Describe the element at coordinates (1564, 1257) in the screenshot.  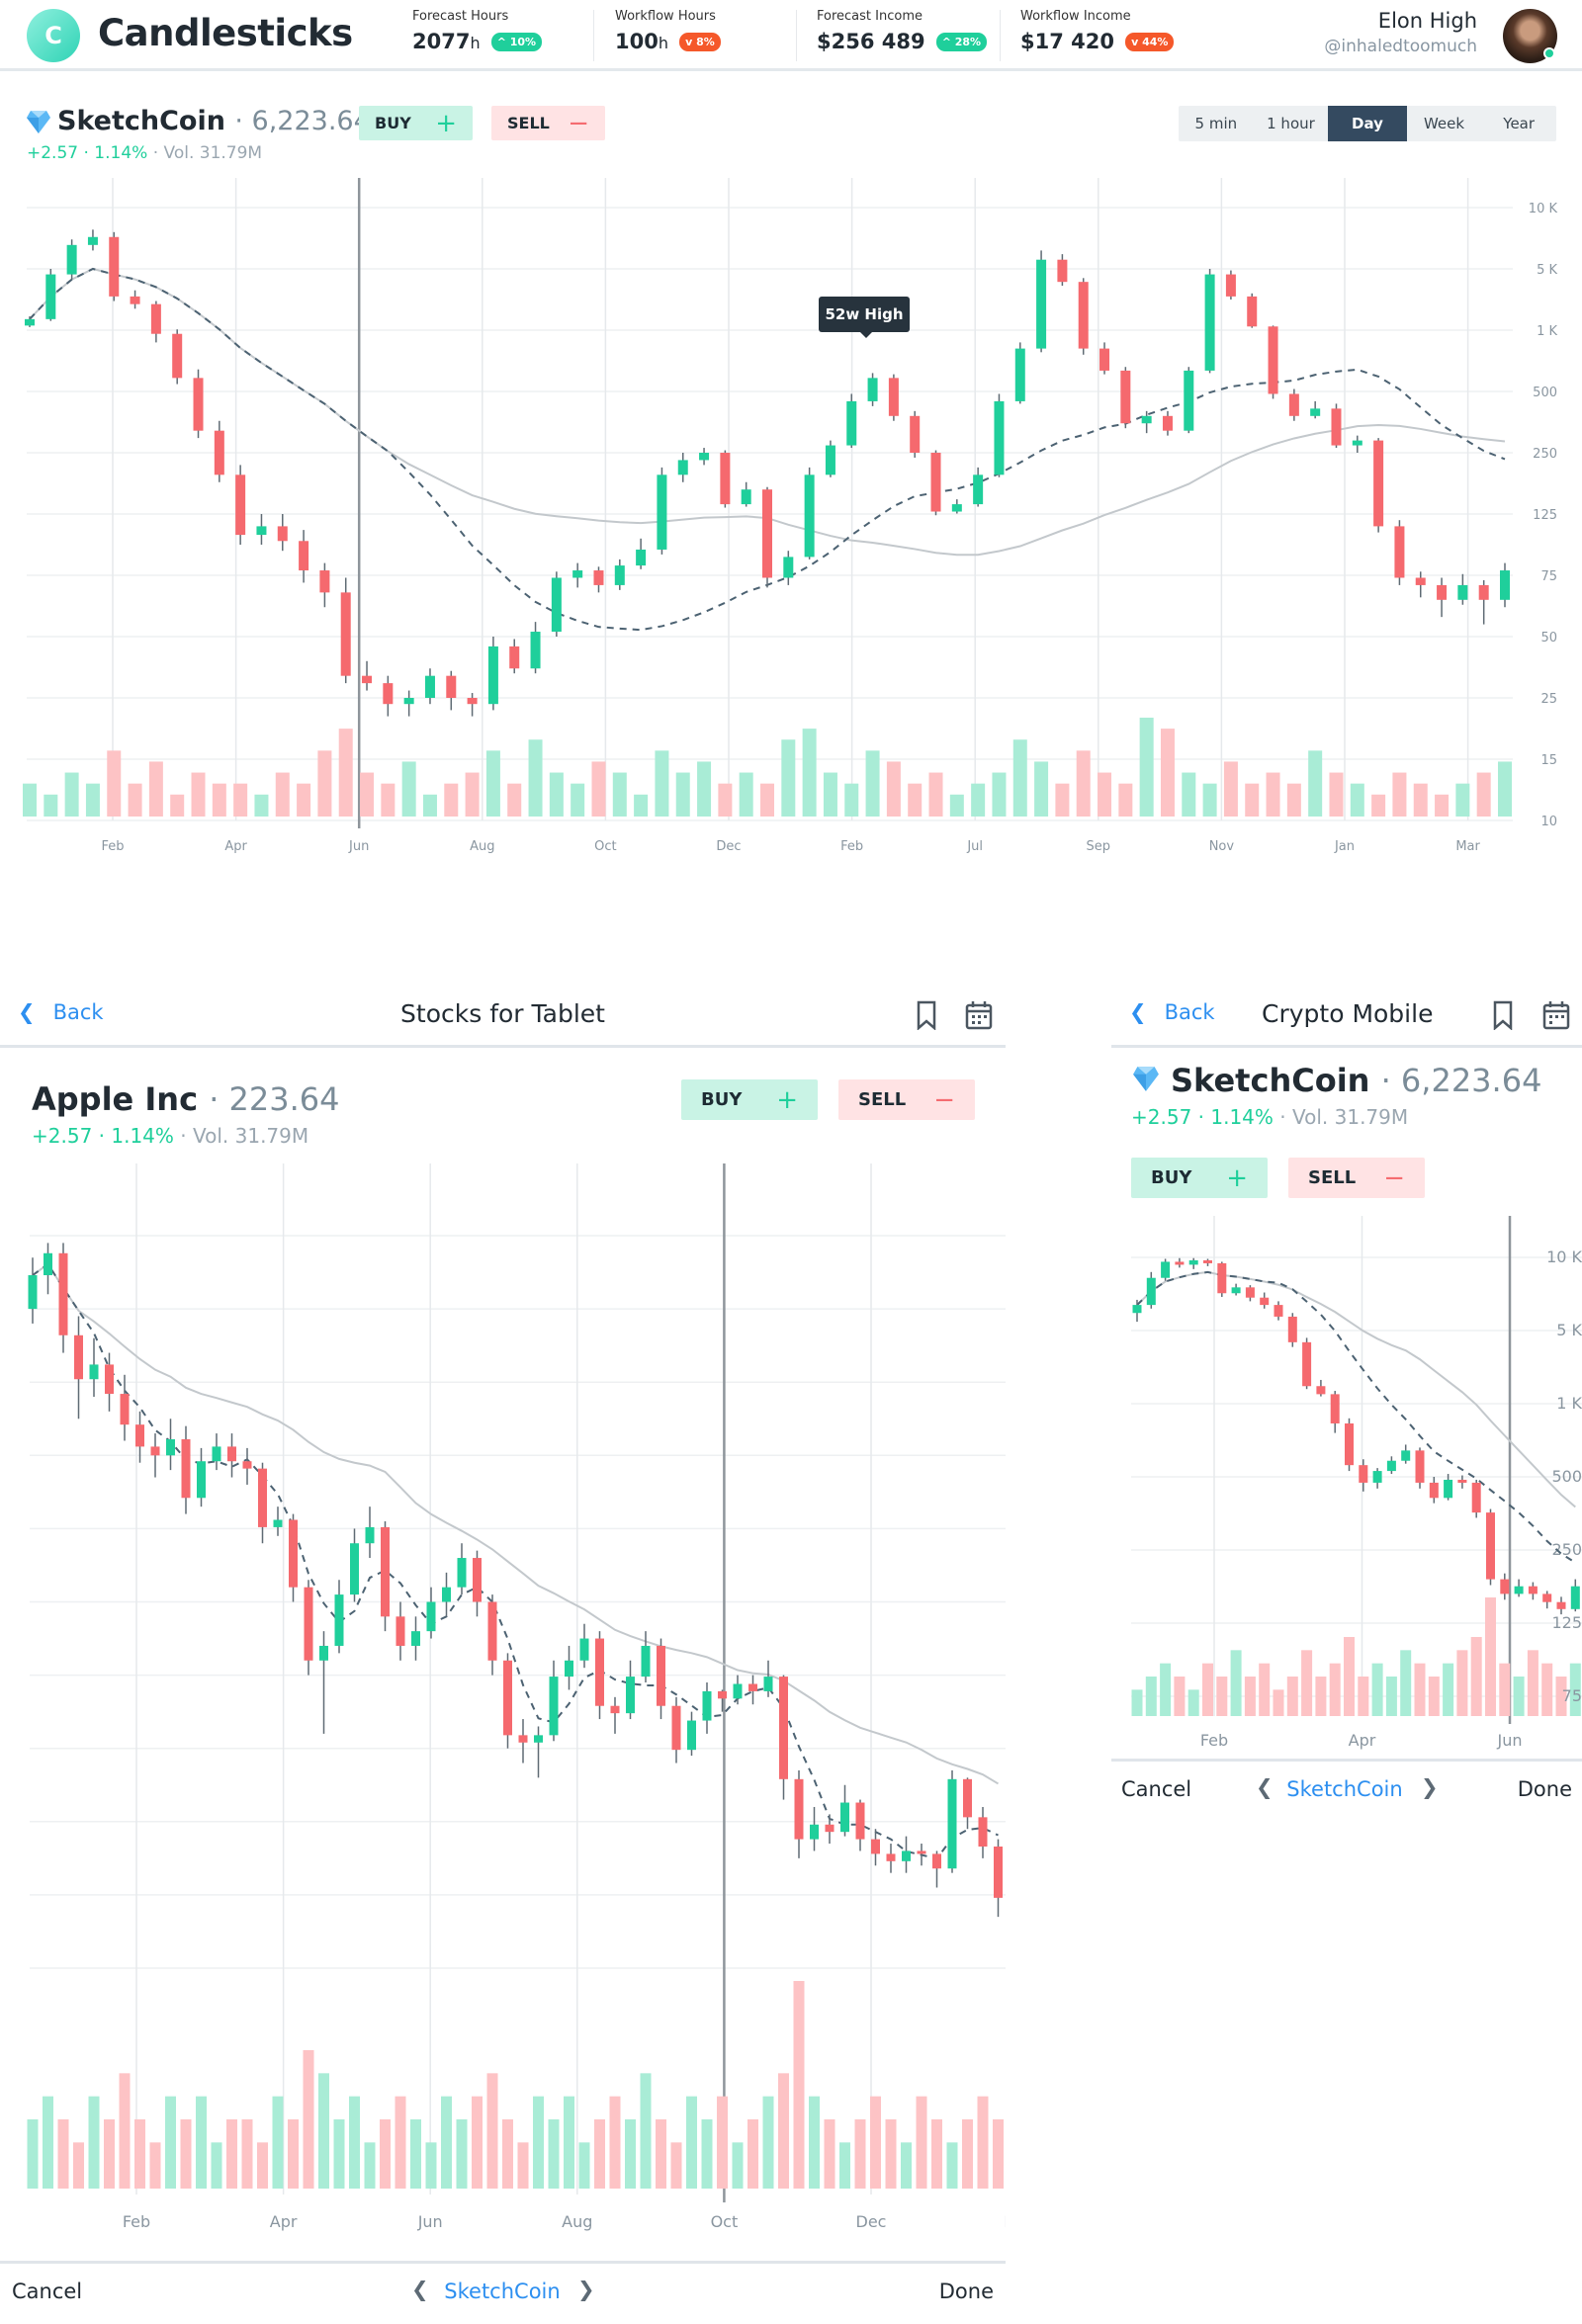
I see `y-tick-label: 10 K` at that location.